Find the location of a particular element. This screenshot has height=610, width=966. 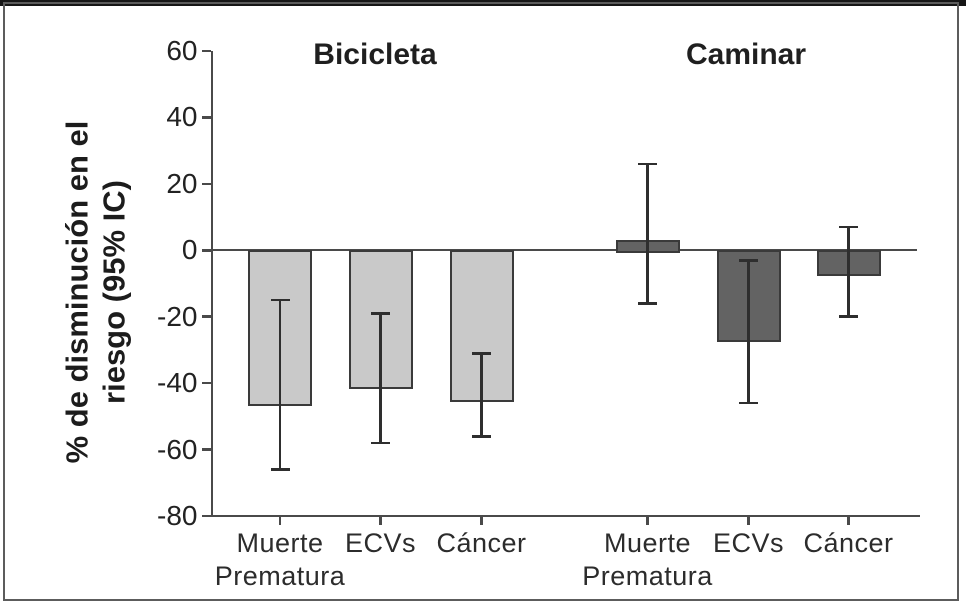

figure-frame-top-border is located at coordinates (483, 3).